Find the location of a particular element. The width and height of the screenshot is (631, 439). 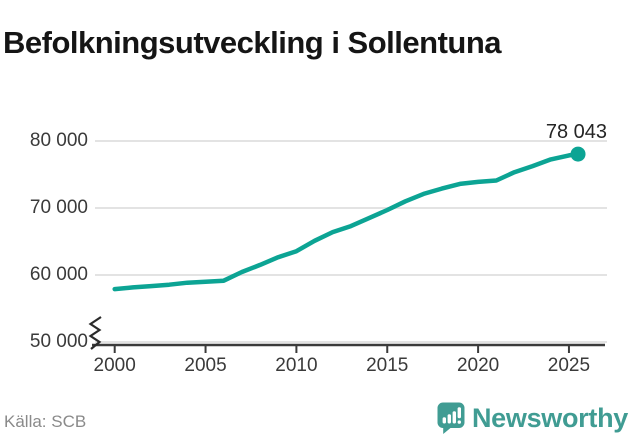

x-tick-label-2010: 2010 is located at coordinates (296, 365).